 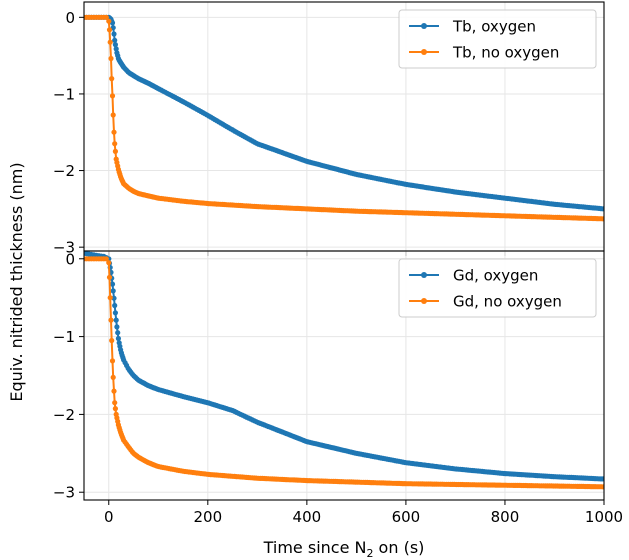 What do you see at coordinates (64, 248) in the screenshot?
I see `top-y-tick-label: −3` at bounding box center [64, 248].